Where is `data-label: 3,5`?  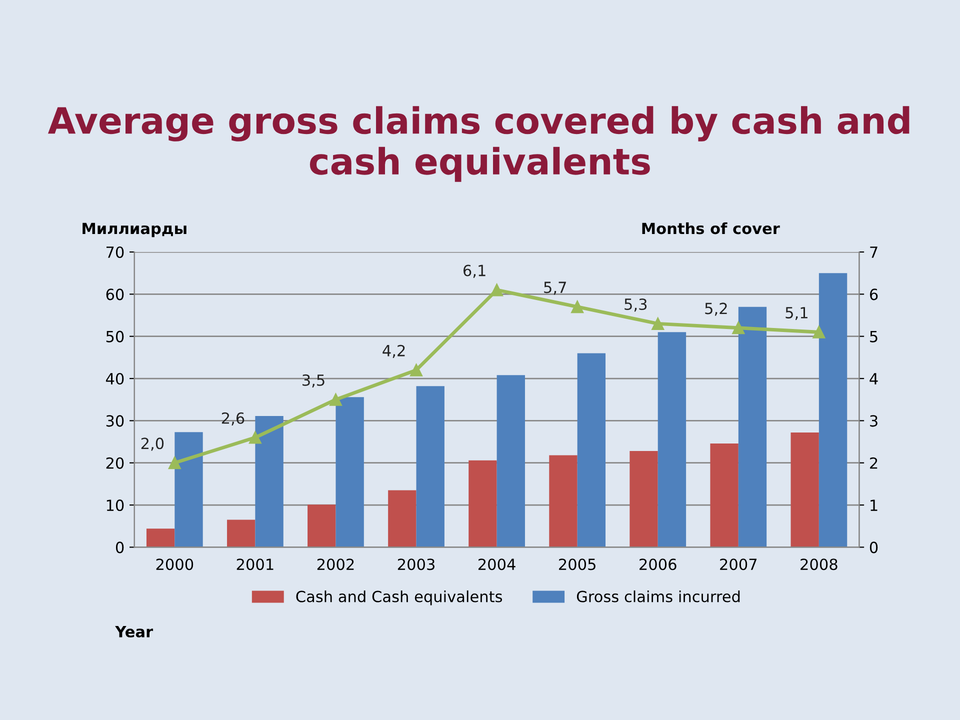 data-label: 3,5 is located at coordinates (313, 381).